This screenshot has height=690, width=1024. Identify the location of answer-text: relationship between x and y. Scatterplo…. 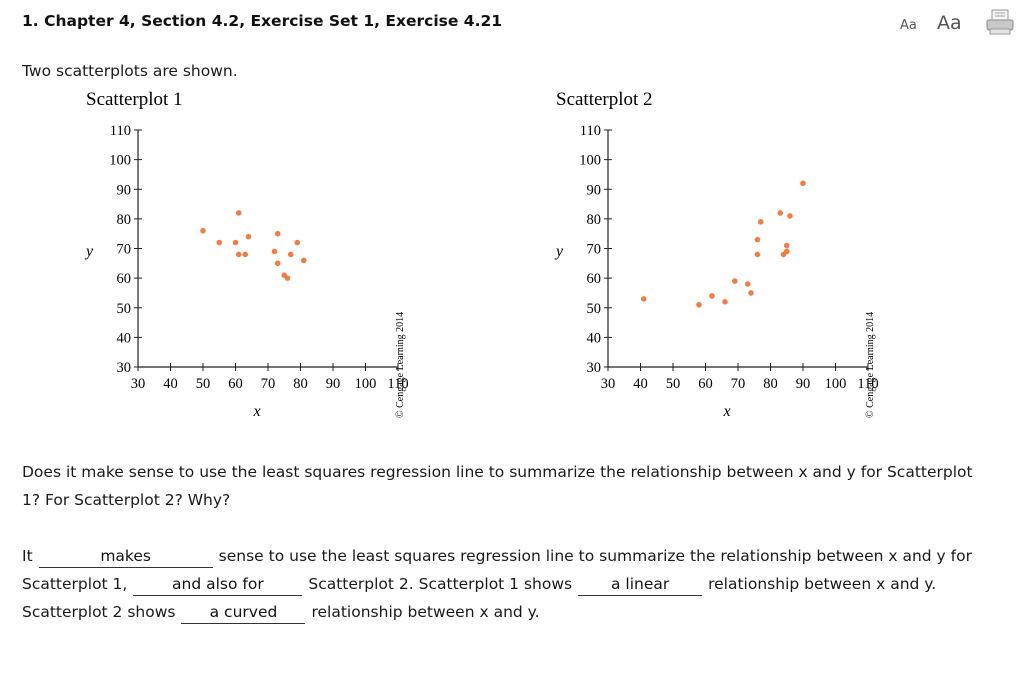
(479, 598).